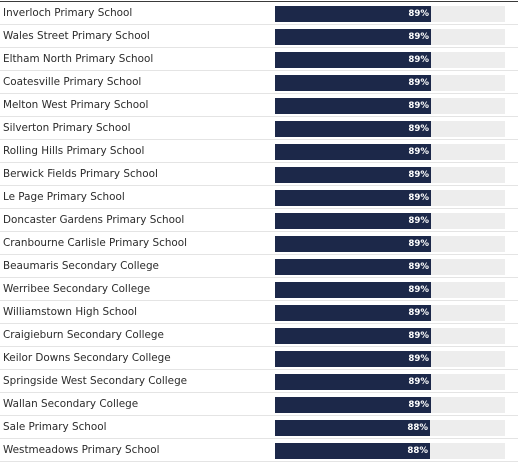 This screenshot has width=518, height=462. Describe the element at coordinates (81, 450) in the screenshot. I see `category-label: Westmeadows Primary School` at that location.